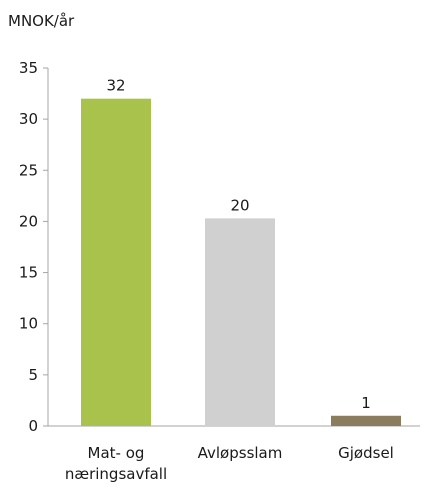 This screenshot has width=426, height=489. I want to click on y-tick-label: 0, so click(33, 426).